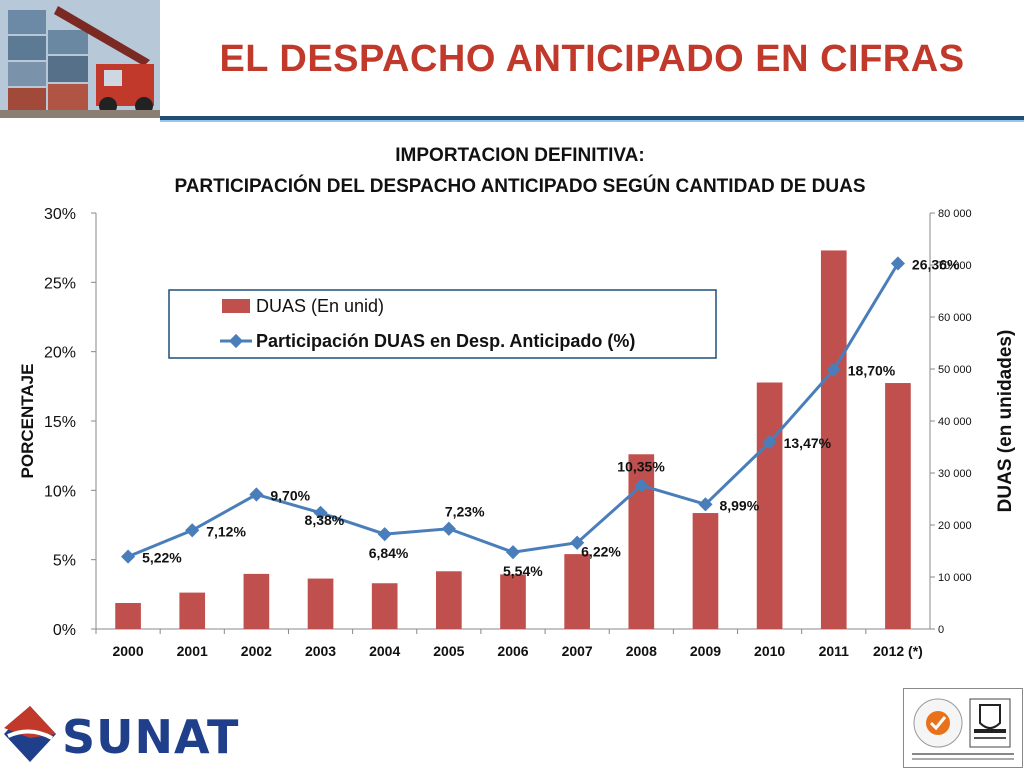 The image size is (1024, 773). Describe the element at coordinates (30, 734) in the screenshot. I see `sunat-diamond-logo-icon` at that location.